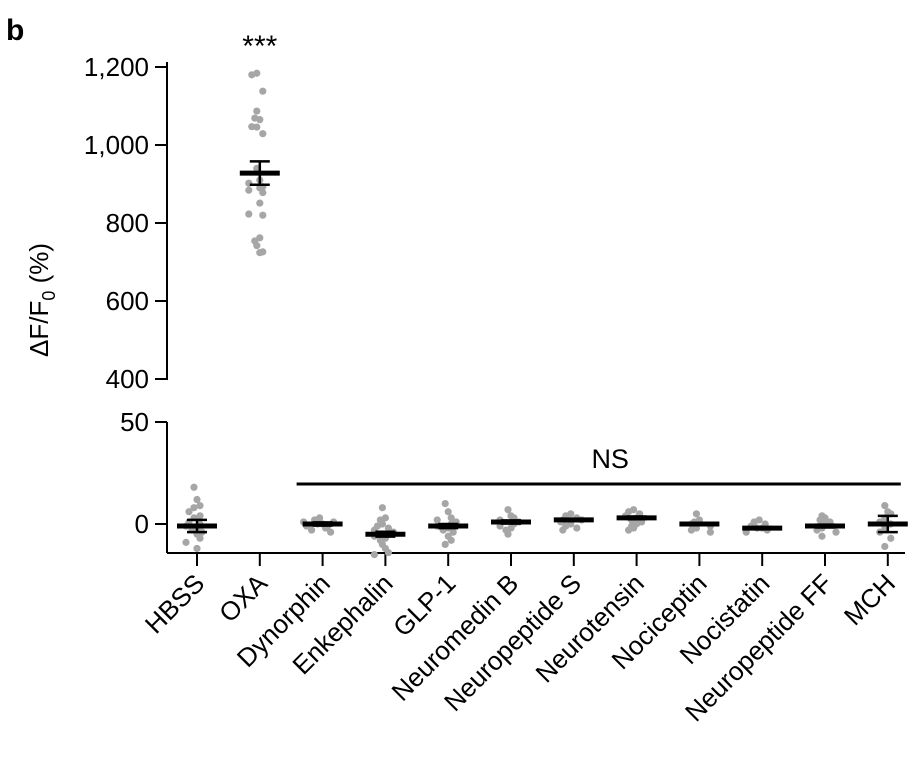 The image size is (919, 775). Describe the element at coordinates (127, 223) in the screenshot. I see `y-tick-label: 800` at that location.